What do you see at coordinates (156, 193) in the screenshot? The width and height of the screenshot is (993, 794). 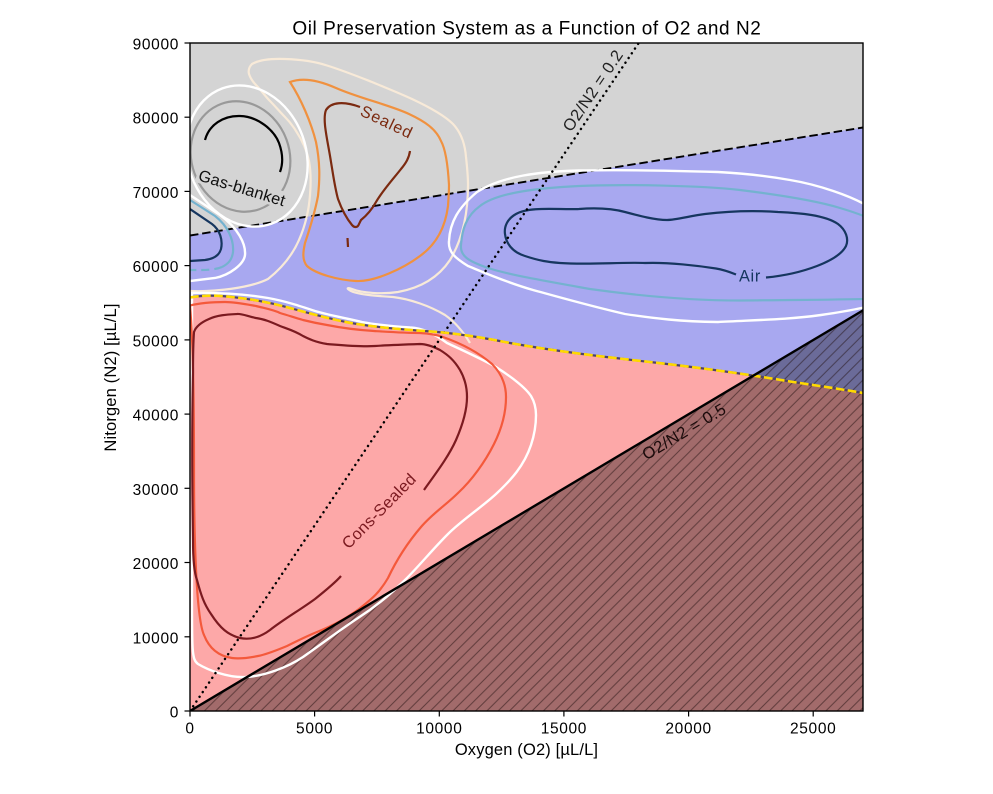 I see `svg-text: 70000` at bounding box center [156, 193].